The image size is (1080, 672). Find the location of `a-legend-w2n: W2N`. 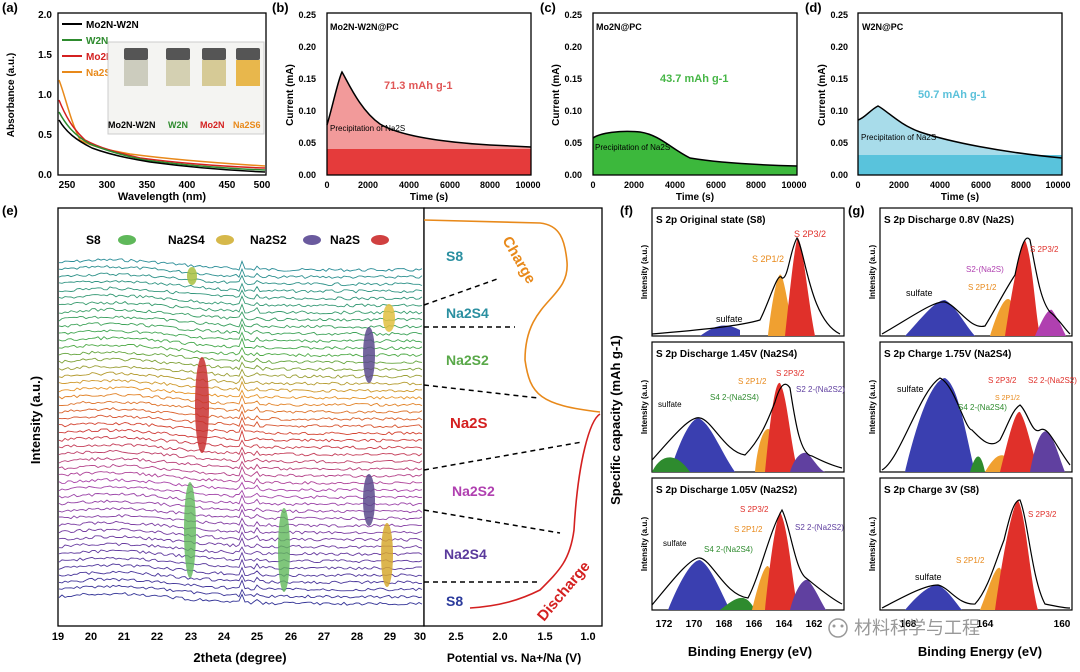

a-legend-w2n: W2N is located at coordinates (97, 41).